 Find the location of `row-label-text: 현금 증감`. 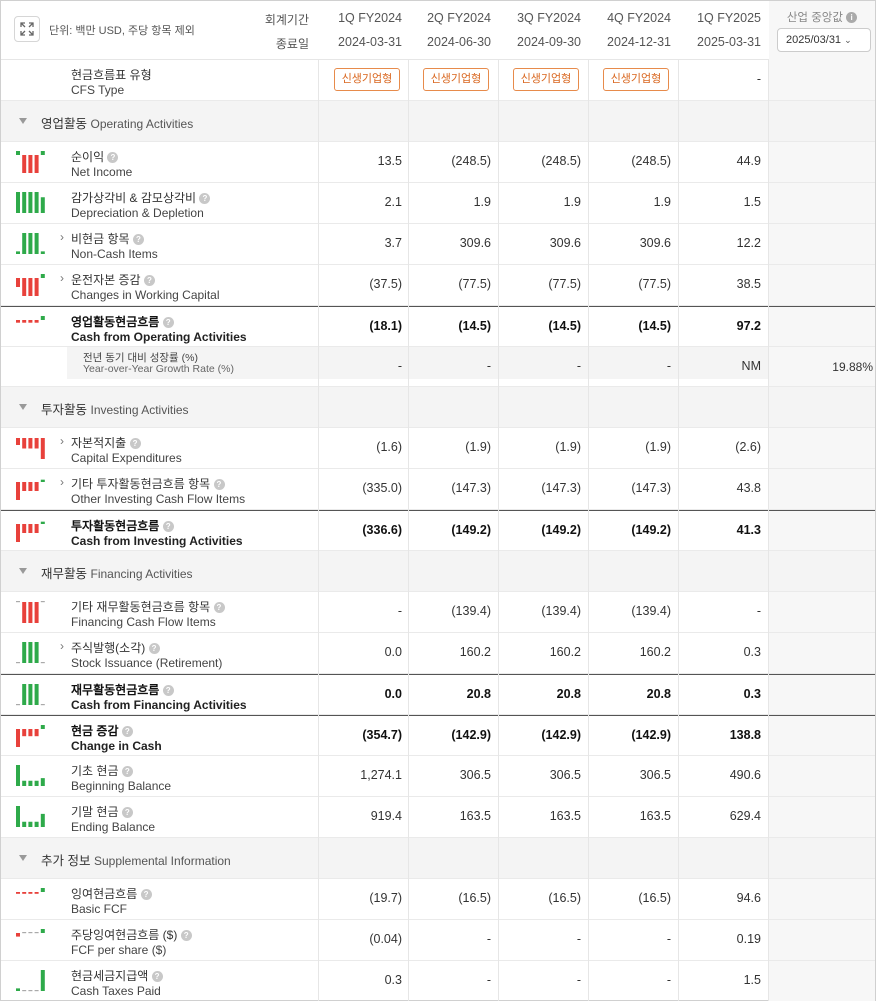

row-label-text: 현금 증감 is located at coordinates (95, 731).